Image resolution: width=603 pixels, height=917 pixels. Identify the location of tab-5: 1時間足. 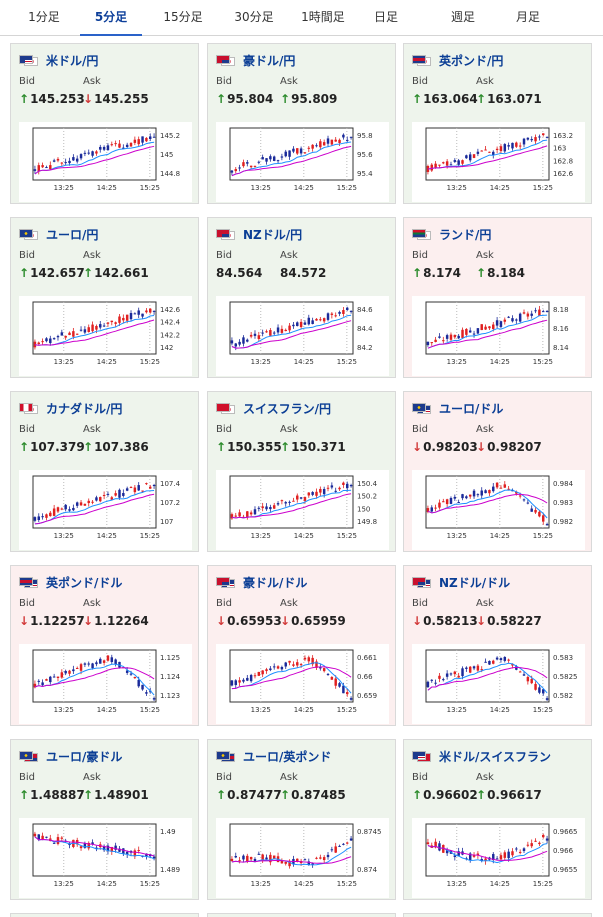
(323, 17).